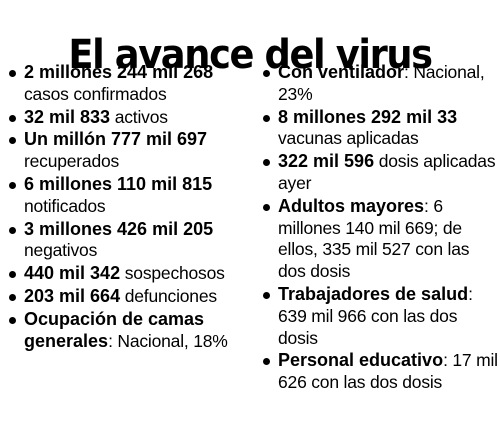 The width and height of the screenshot is (500, 436). I want to click on item-text: : 639 mil 966 con las dos dosis, so click(375, 315).